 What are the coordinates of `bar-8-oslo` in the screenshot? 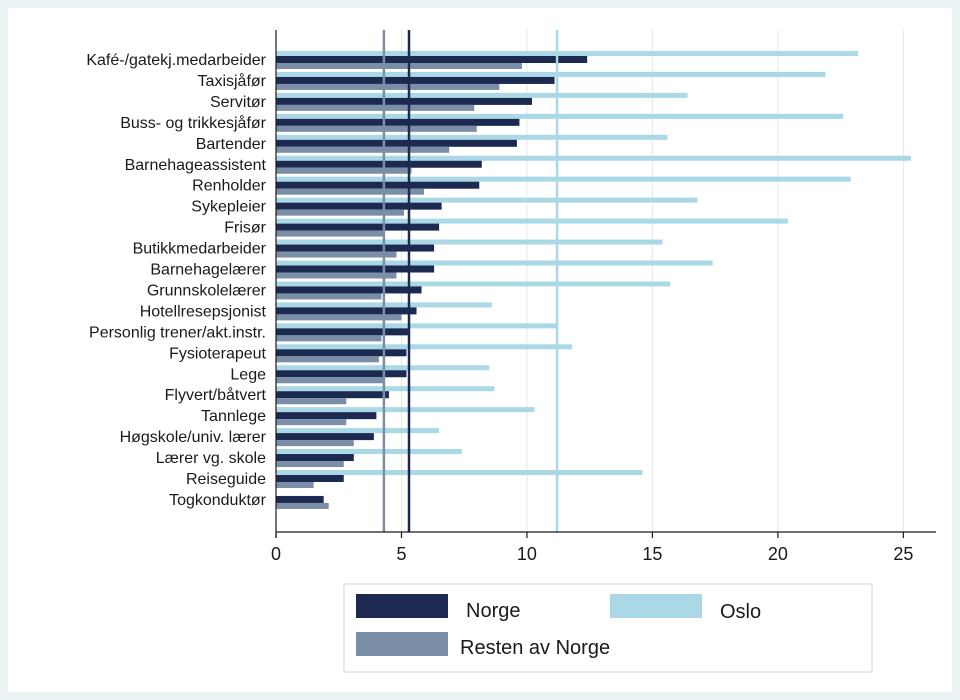 It's located at (532, 221).